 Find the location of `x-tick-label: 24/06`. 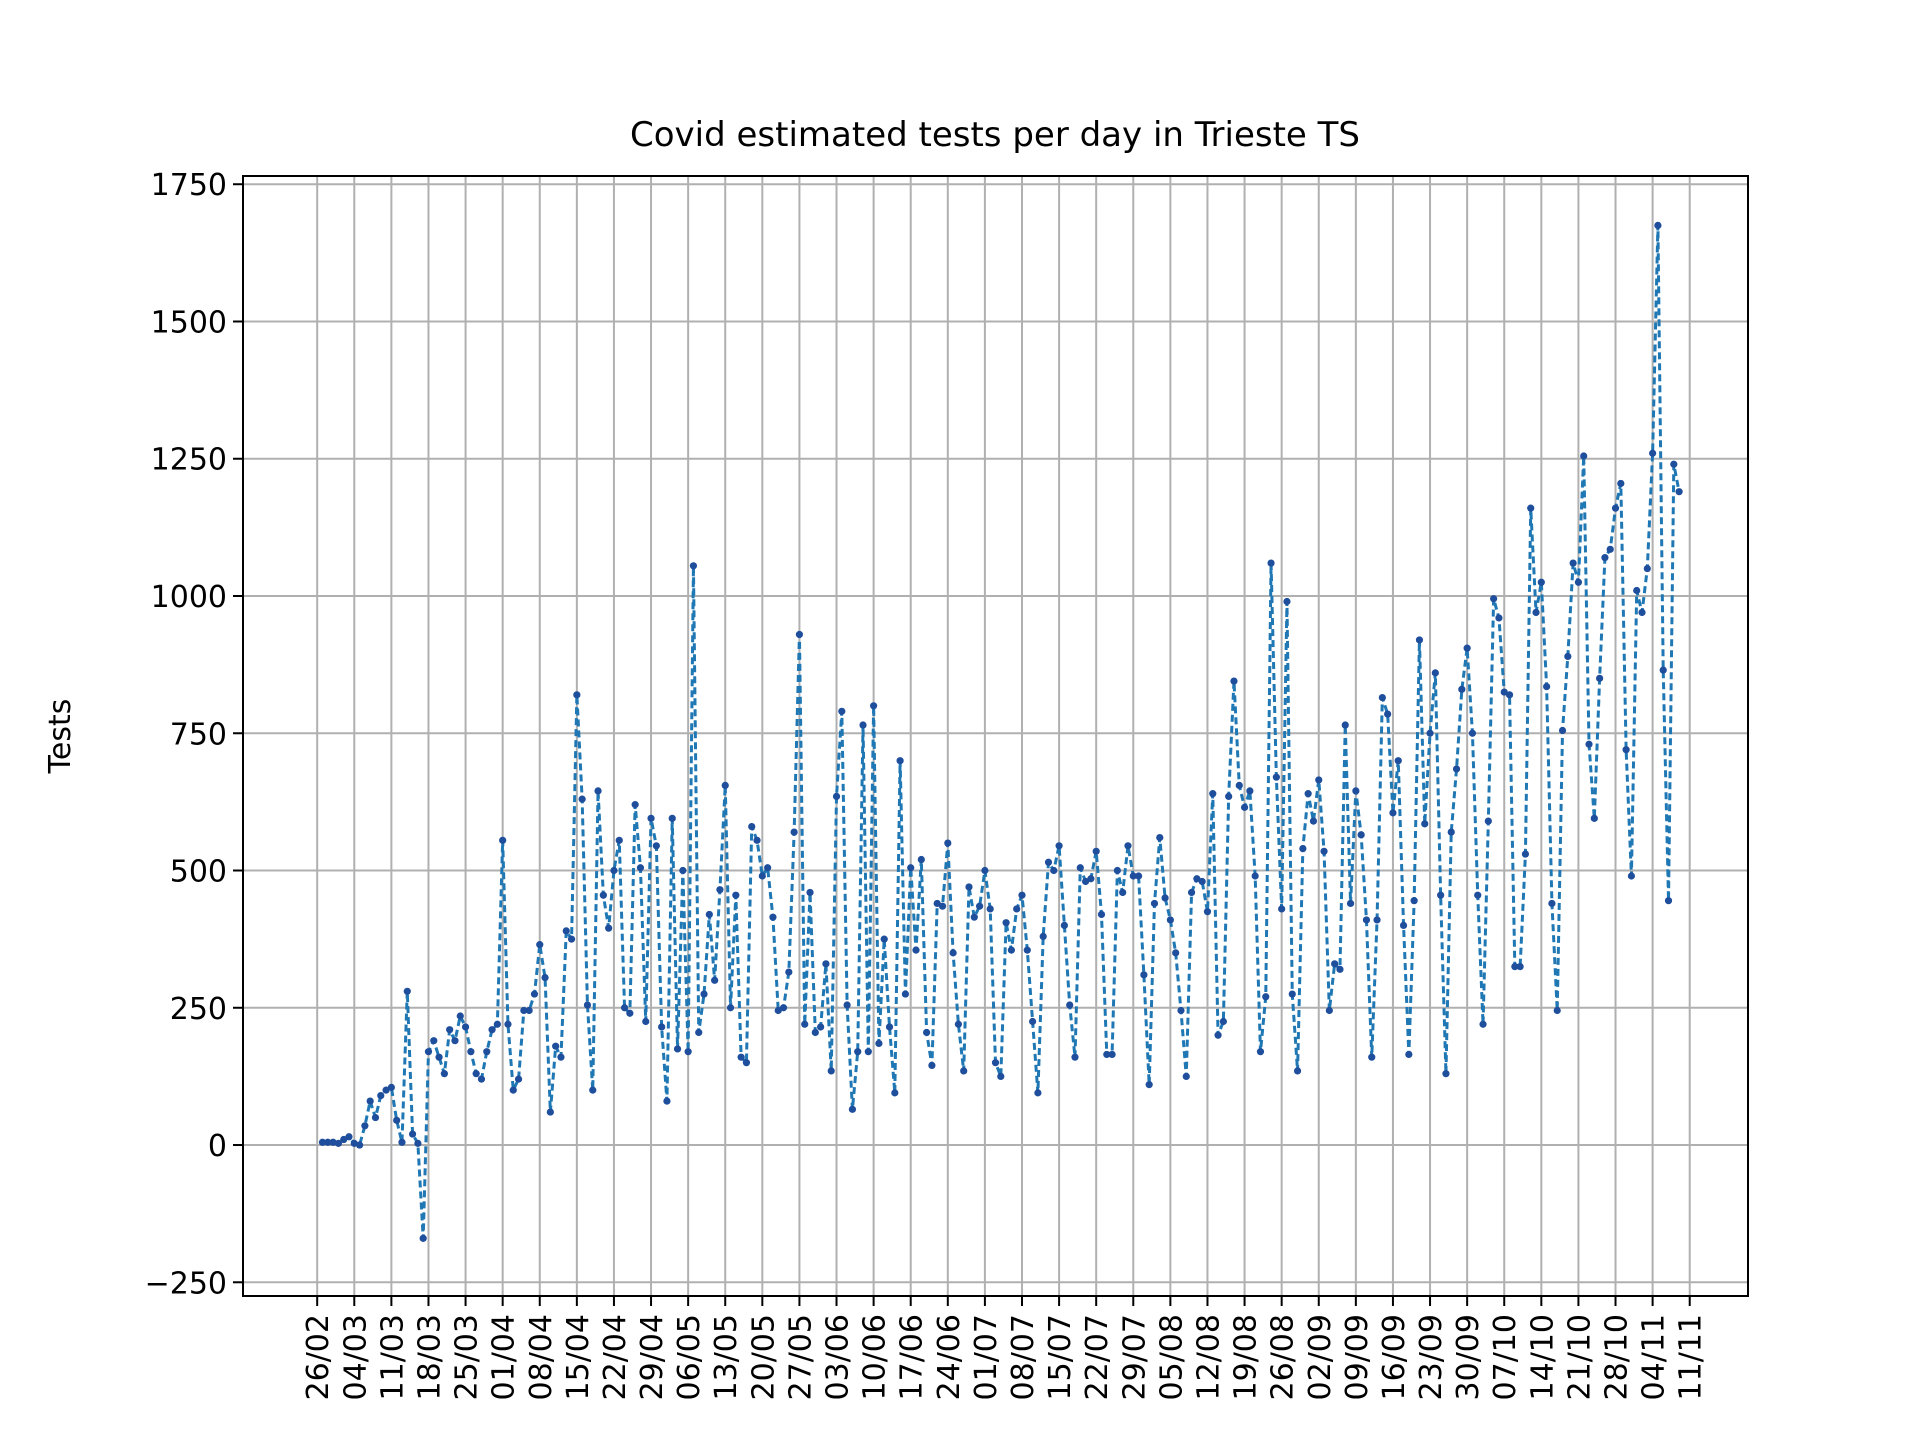

x-tick-label: 24/06 is located at coordinates (949, 1357).